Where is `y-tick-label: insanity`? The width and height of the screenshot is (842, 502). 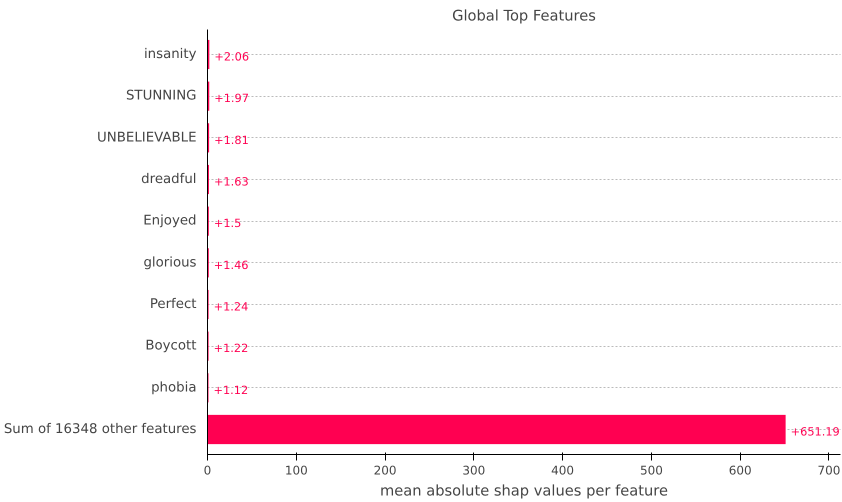 y-tick-label: insanity is located at coordinates (170, 54).